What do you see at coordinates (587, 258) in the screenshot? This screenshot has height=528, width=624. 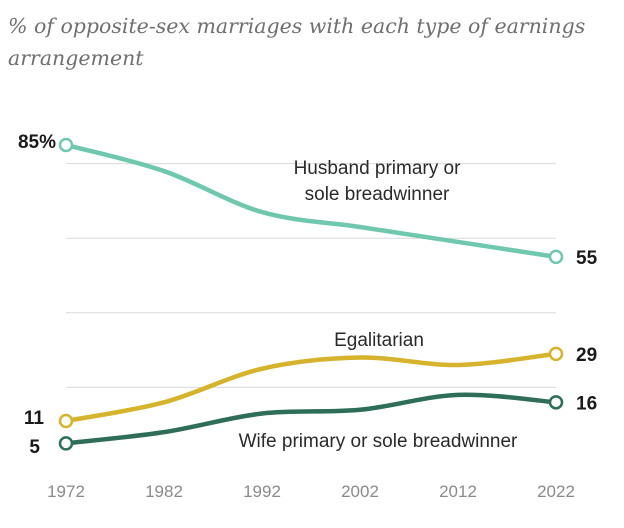 I see `end-value-label: 55` at bounding box center [587, 258].